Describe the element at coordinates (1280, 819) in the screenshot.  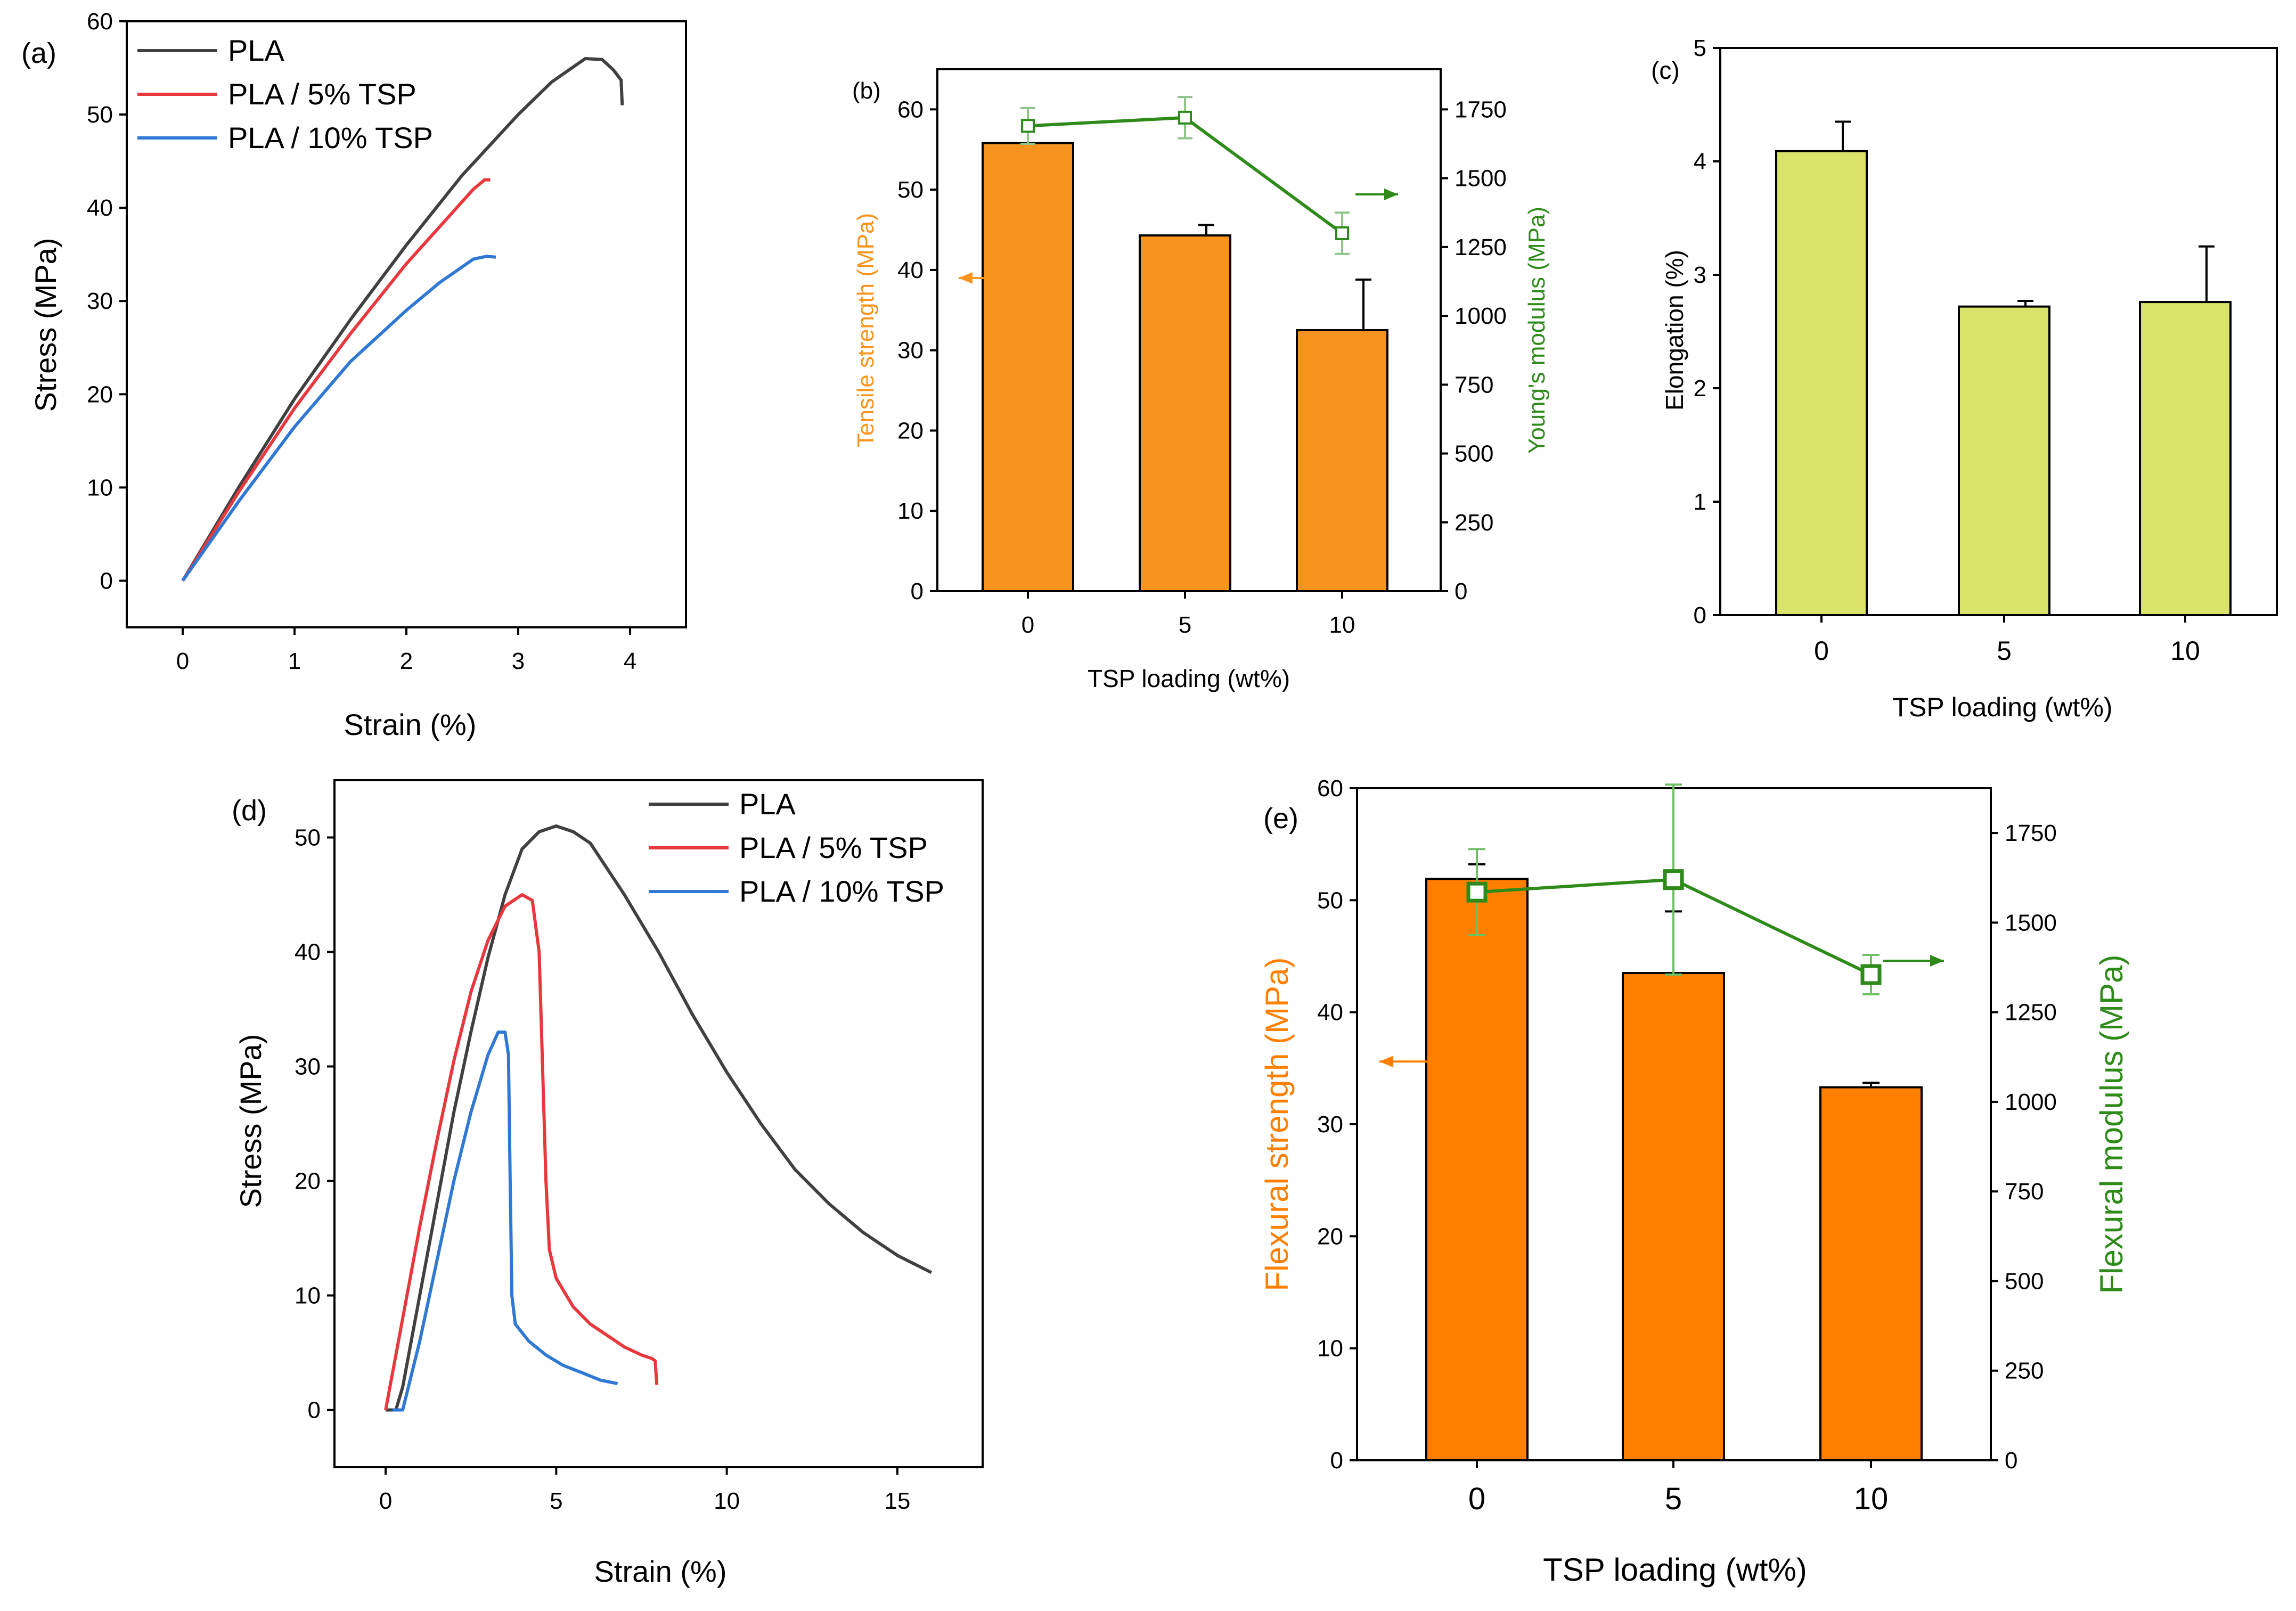
I see `panel-label: (e)` at that location.